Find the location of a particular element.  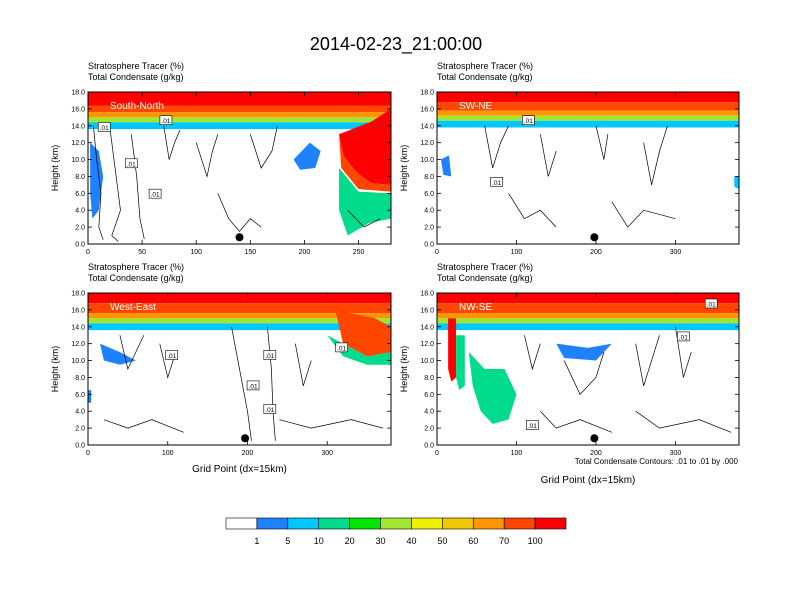

x-tick-label: 50 is located at coordinates (142, 252).